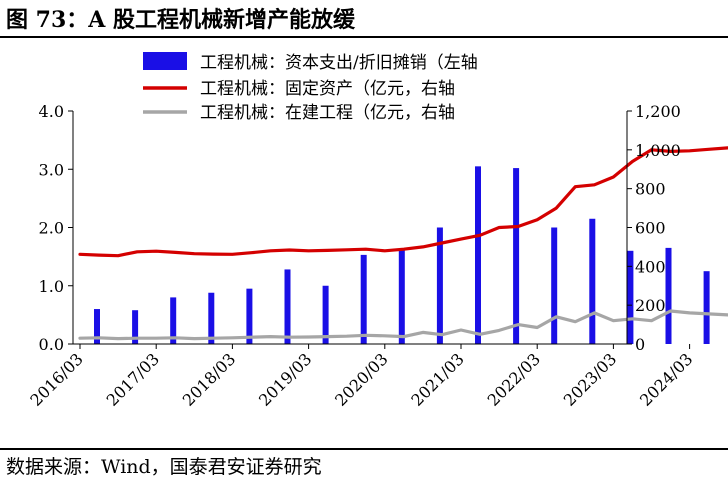 The image size is (728, 486). Describe the element at coordinates (51, 169) in the screenshot. I see `left-tick-label: 3.0` at that location.